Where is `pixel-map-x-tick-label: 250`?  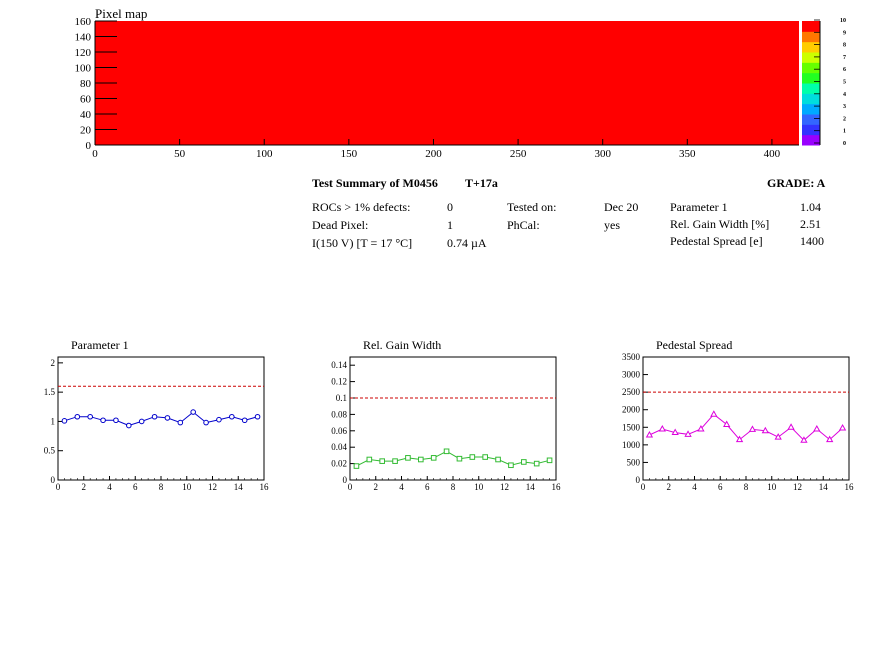 pixel-map-x-tick-label: 250 is located at coordinates (518, 154).